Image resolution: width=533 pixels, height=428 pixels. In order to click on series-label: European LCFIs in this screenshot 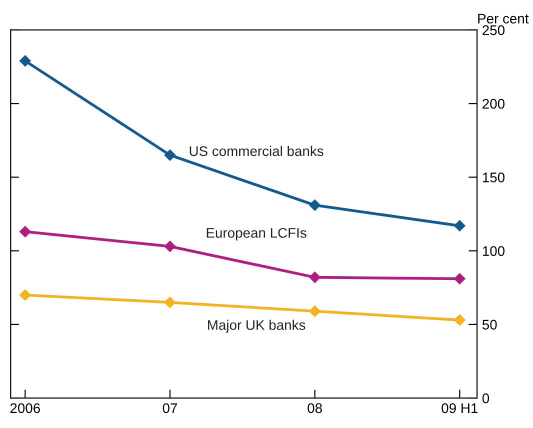, I will do `click(256, 234)`.